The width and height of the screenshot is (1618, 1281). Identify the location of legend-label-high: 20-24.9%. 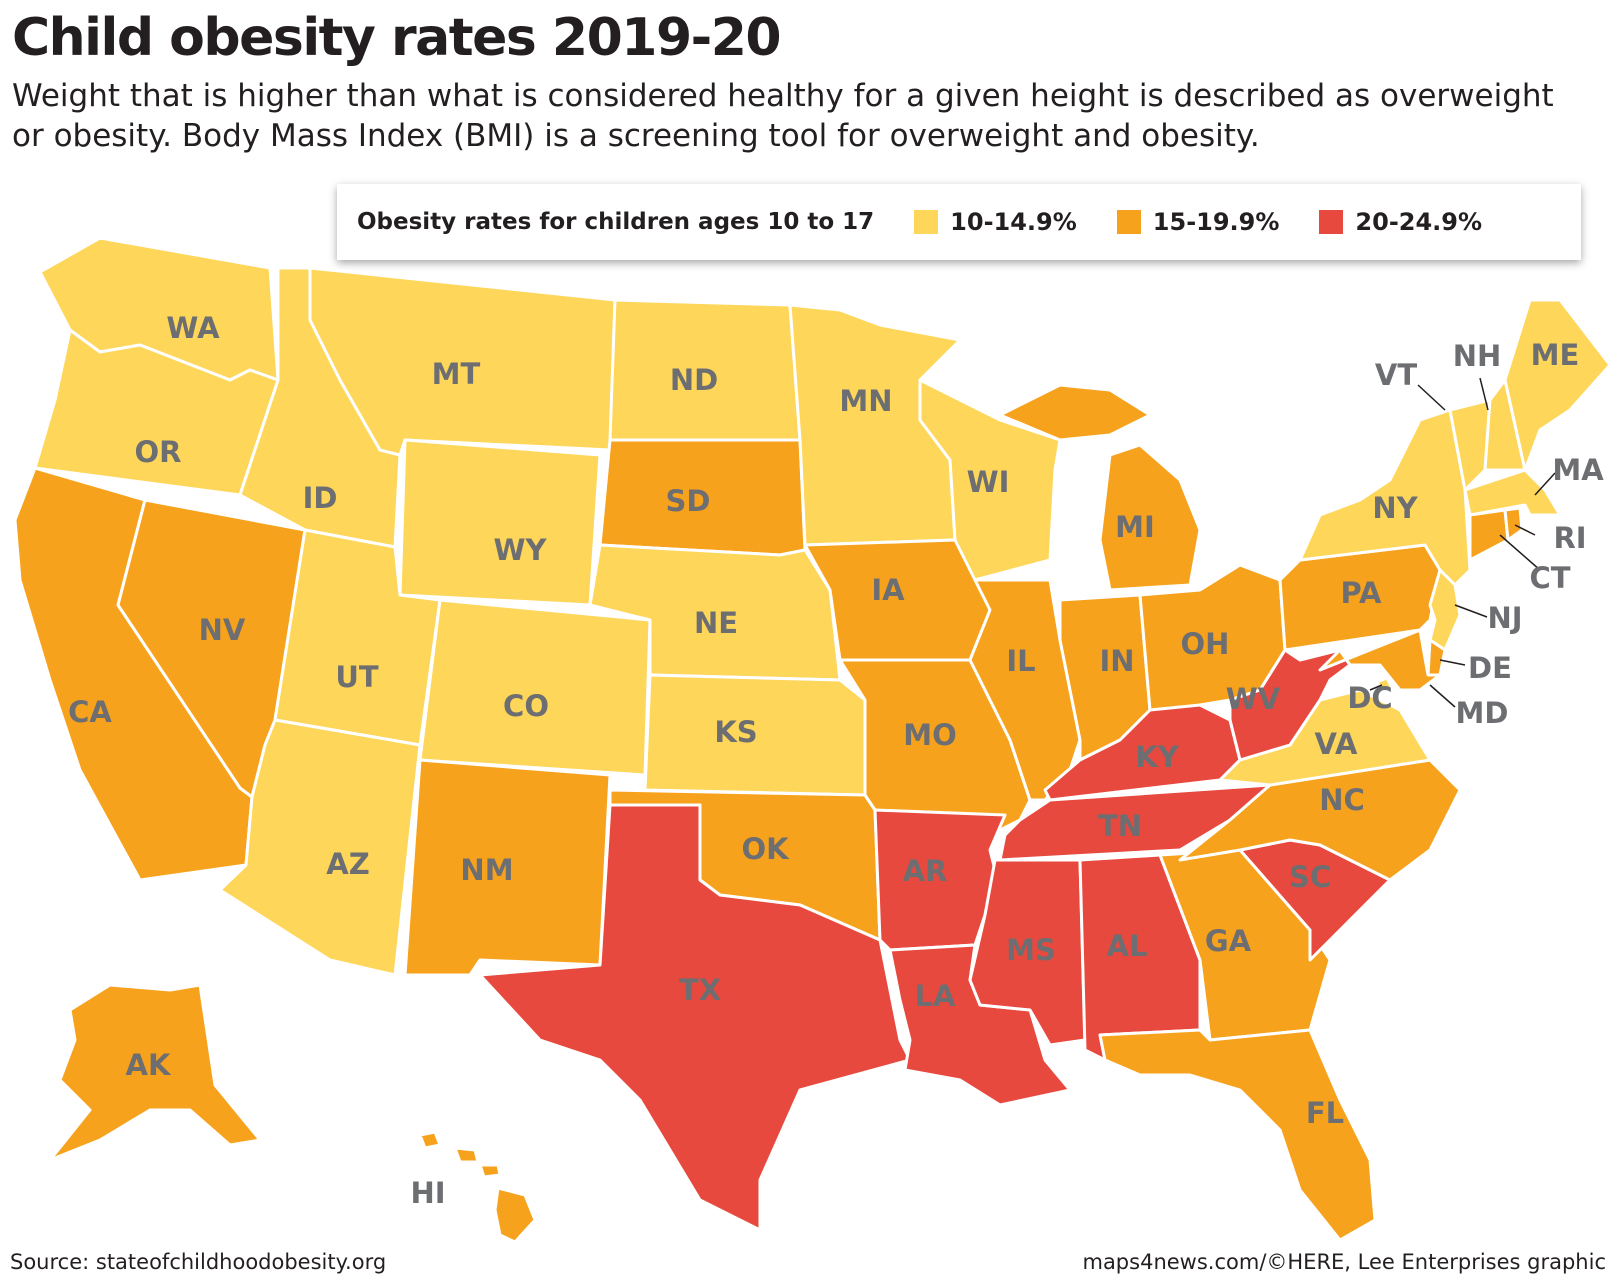
(1419, 222).